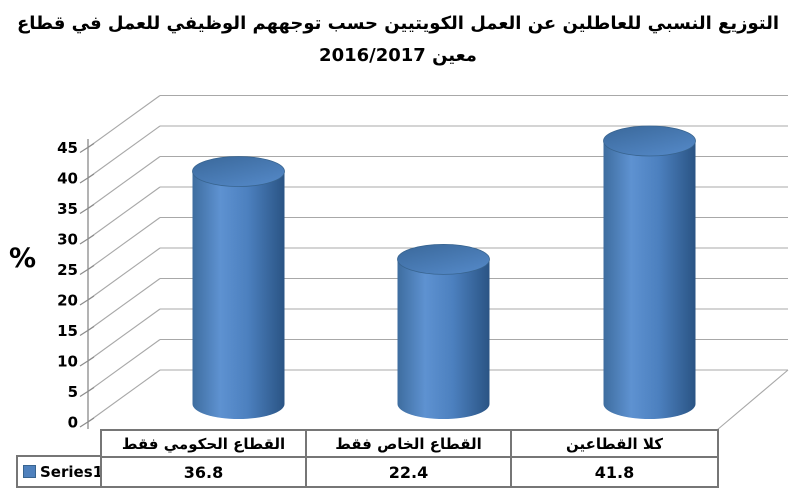  What do you see at coordinates (203, 472) in the screenshot?
I see `value-cell: 36.8` at bounding box center [203, 472].